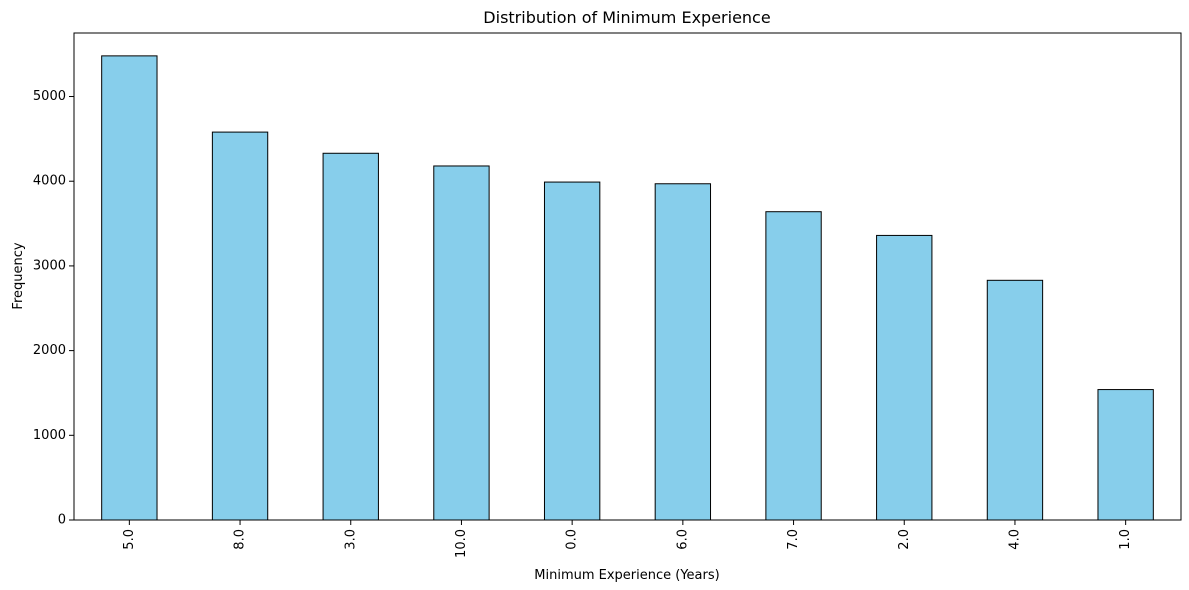  I want to click on x-axis-ticks: 5.0 8.0 3.0 10.0 0.0 6.0 7.0 2.0 4.0 1.0, so click(627, 539).